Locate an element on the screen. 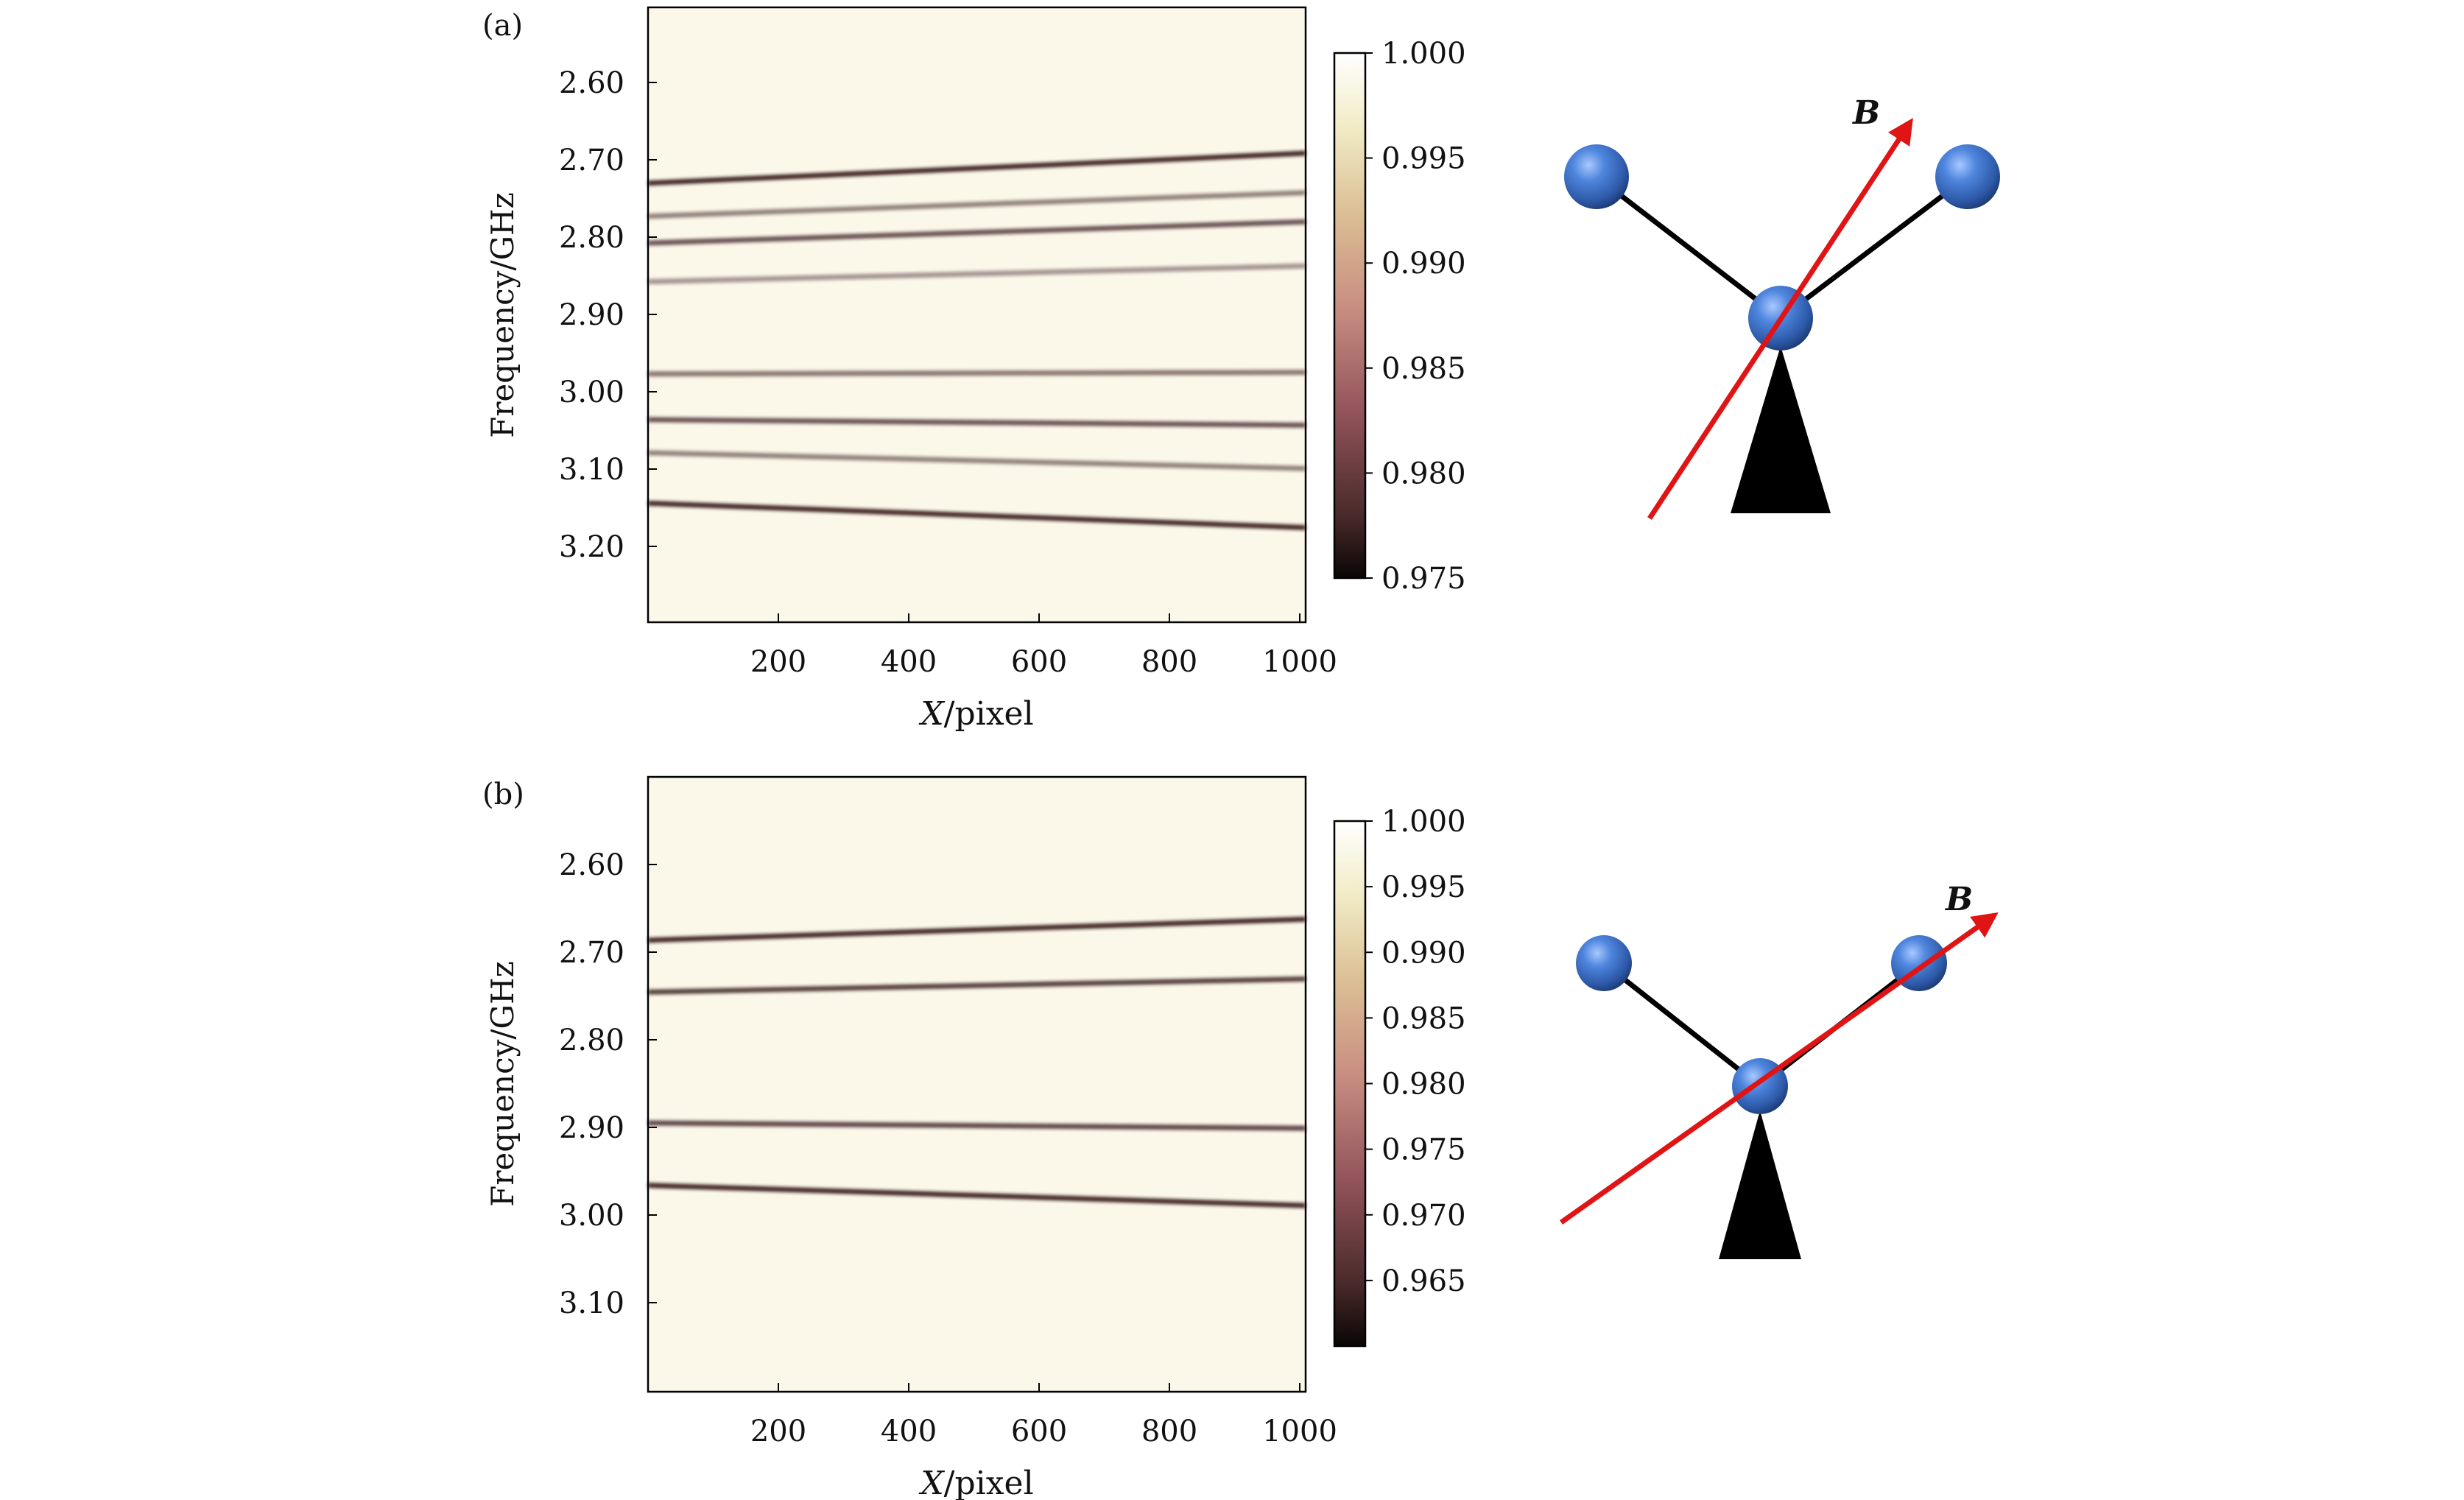 This screenshot has height=1500, width=2464. panel-a-bond-left is located at coordinates (1688, 248).